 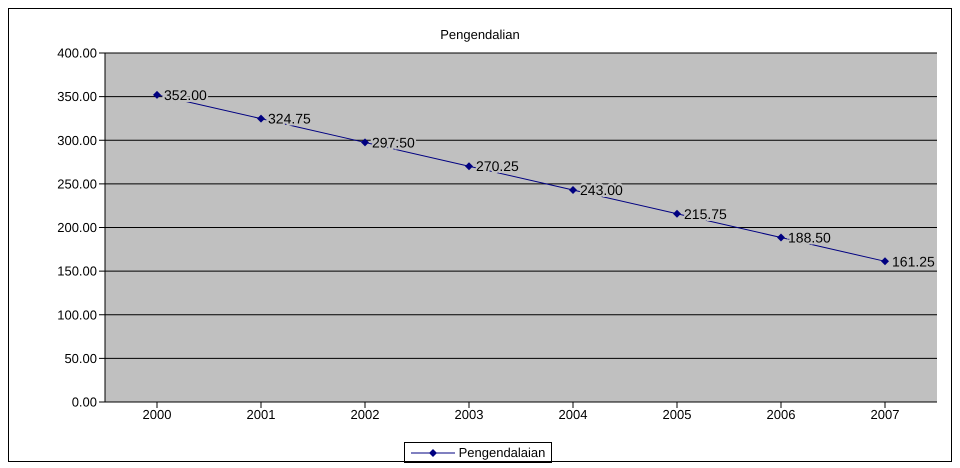 I want to click on data-label: 161.25, so click(x=914, y=261).